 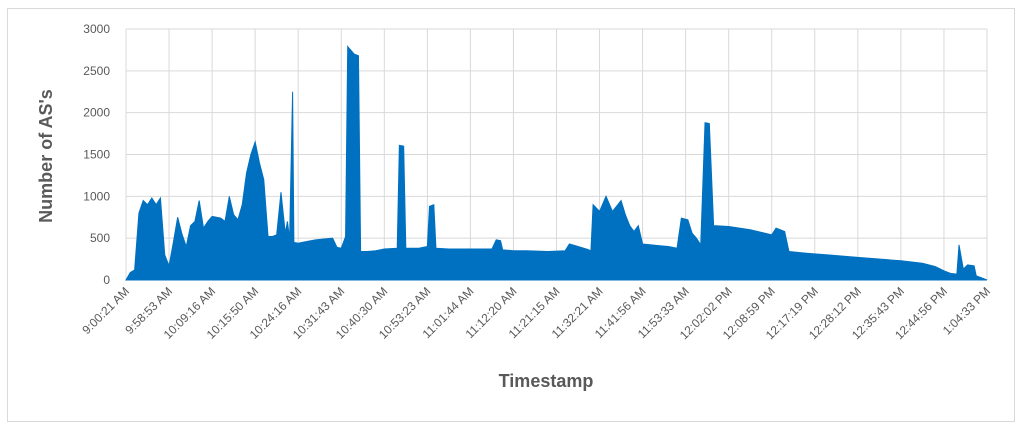 What do you see at coordinates (106, 280) in the screenshot?
I see `y-tick-label: 0` at bounding box center [106, 280].